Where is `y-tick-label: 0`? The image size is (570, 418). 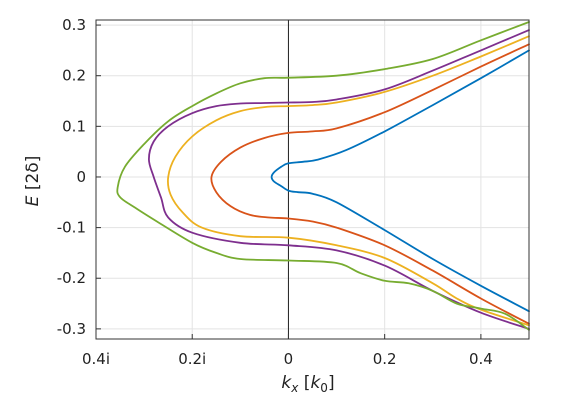 y-tick-label: 0 is located at coordinates (81, 177).